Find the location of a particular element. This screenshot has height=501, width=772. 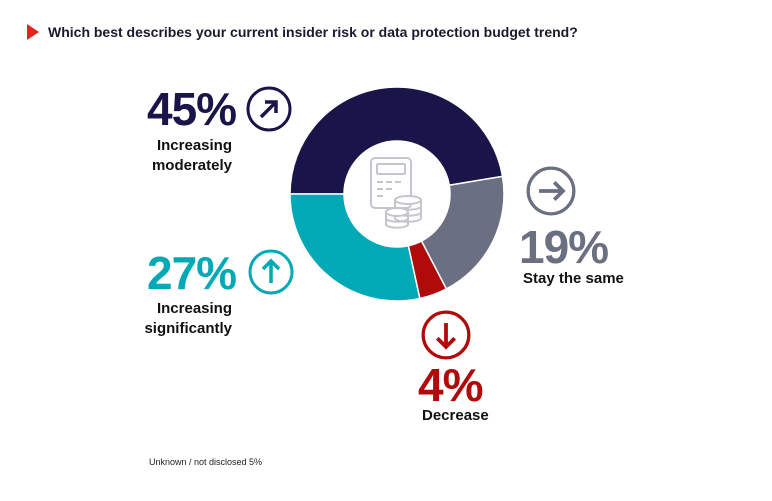

calculator-coins-icon is located at coordinates (396, 193).